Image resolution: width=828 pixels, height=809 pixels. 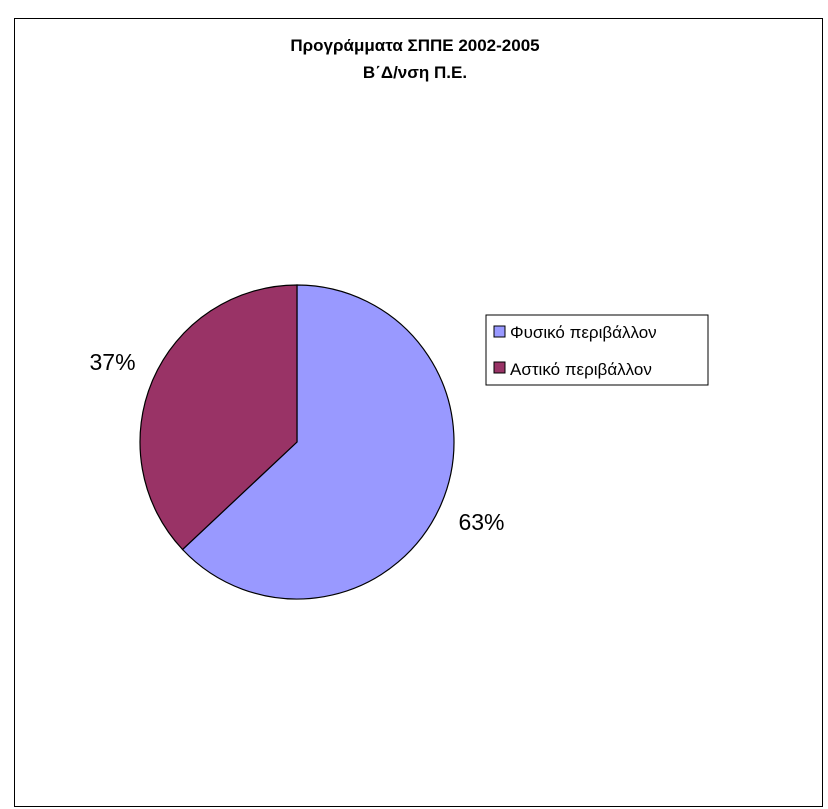 I want to click on pie-slice-urban, so click(x=218, y=417).